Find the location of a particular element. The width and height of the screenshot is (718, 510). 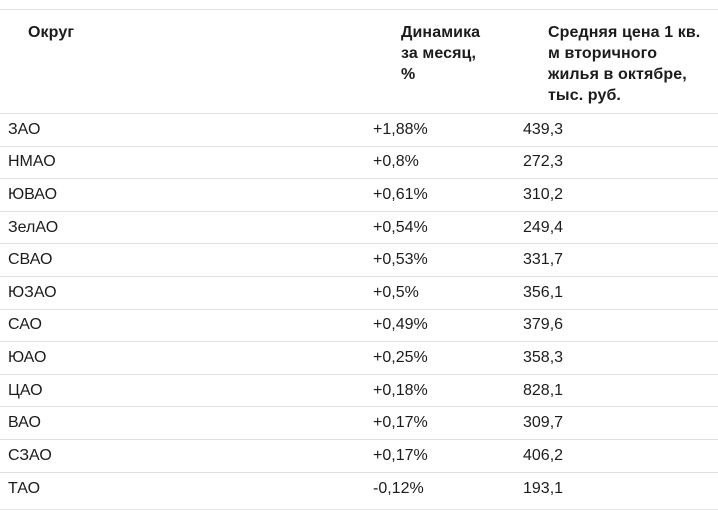

district-cell: ЗАО is located at coordinates (182, 130).